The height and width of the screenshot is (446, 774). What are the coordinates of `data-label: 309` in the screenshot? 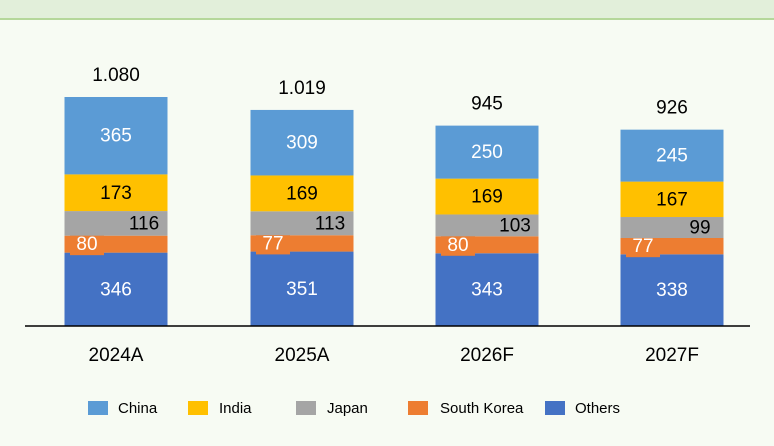 It's located at (302, 143).